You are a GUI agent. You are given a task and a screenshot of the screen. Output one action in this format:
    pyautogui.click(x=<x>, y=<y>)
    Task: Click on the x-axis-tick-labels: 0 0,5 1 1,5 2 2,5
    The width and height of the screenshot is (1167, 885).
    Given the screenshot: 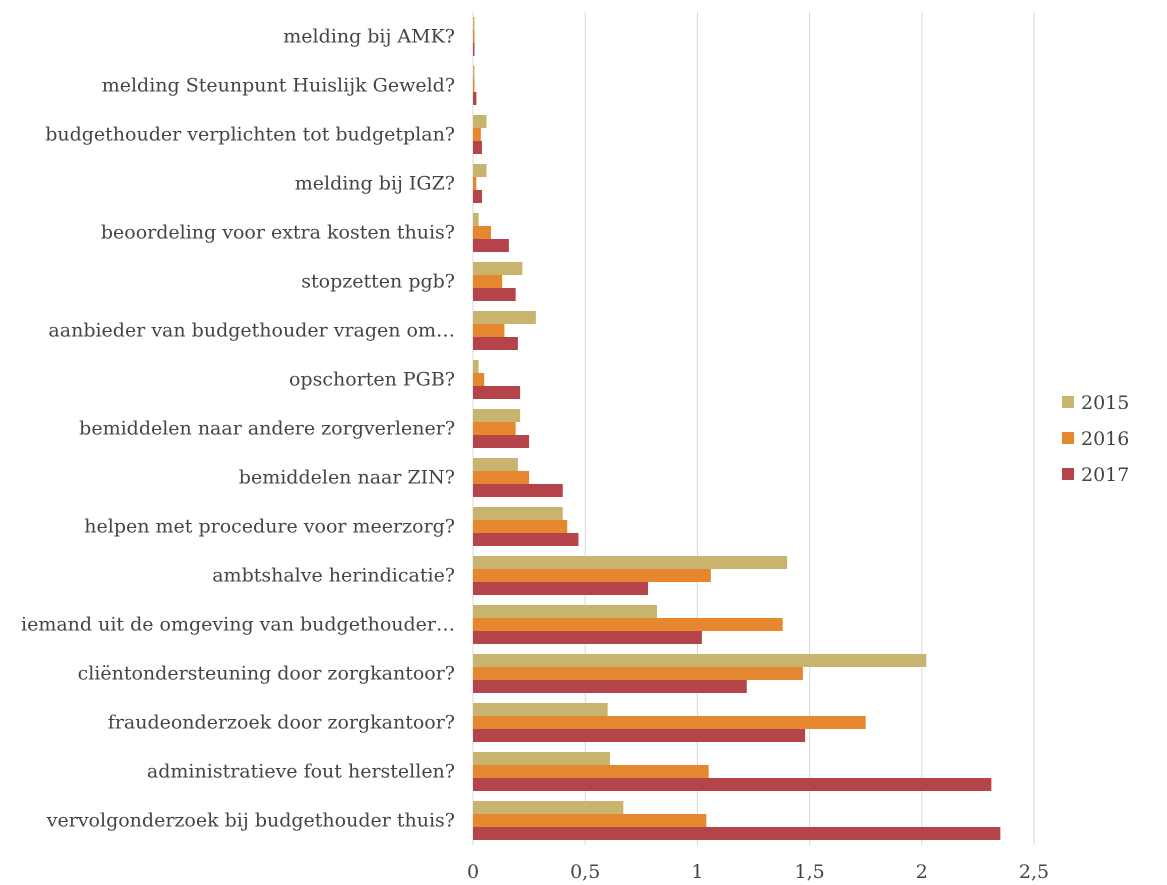 What is the action you would take?
    pyautogui.click(x=758, y=872)
    